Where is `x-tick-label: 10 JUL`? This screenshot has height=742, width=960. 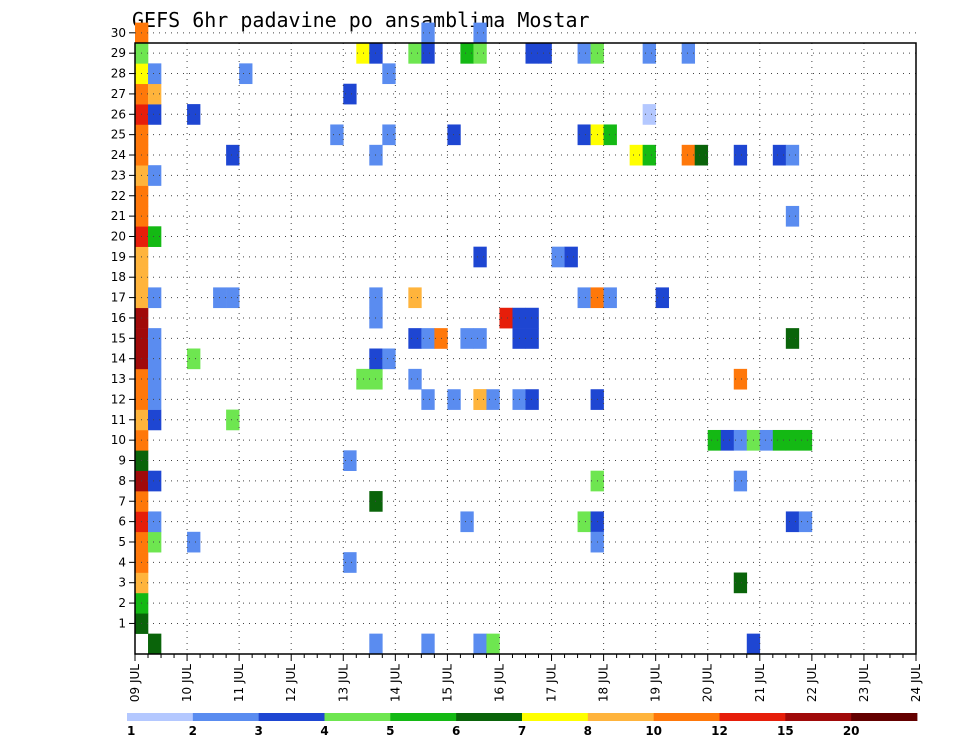
x-tick-label: 10 JUL is located at coordinates (187, 683).